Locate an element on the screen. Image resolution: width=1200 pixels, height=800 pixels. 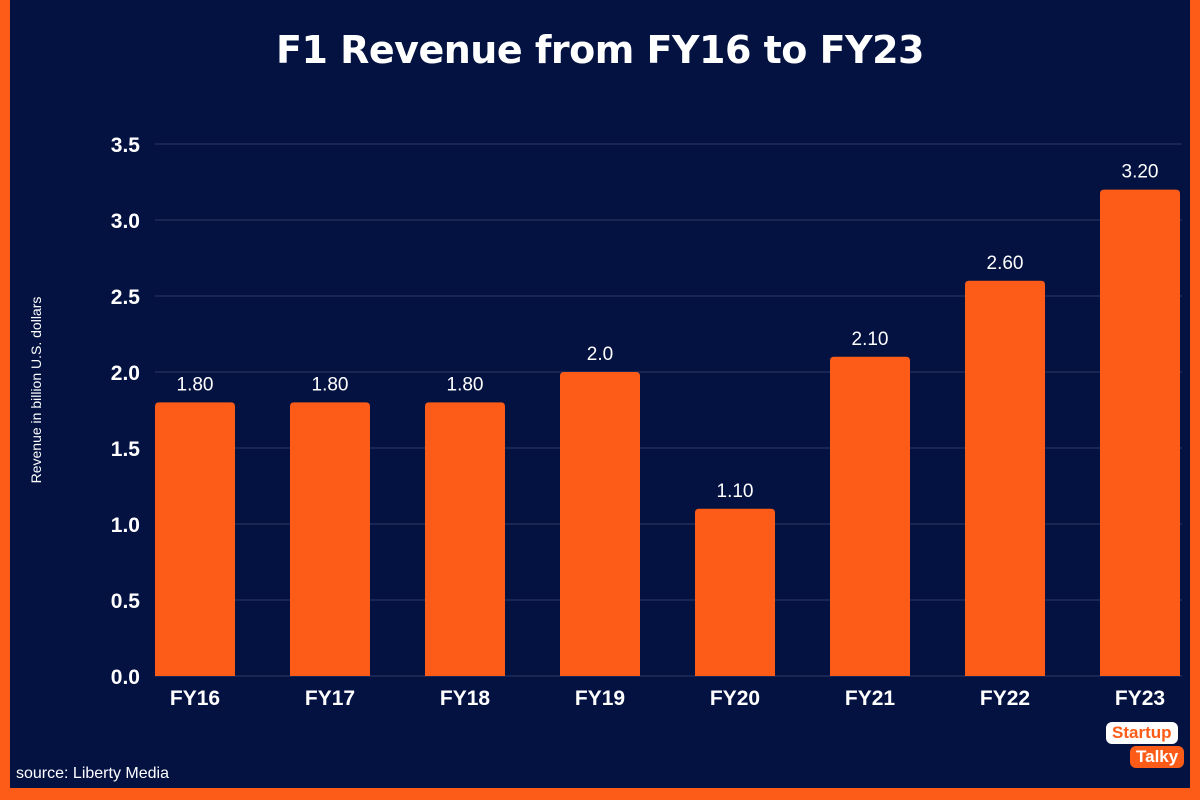
x-tick-label: FY23 is located at coordinates (1140, 698).